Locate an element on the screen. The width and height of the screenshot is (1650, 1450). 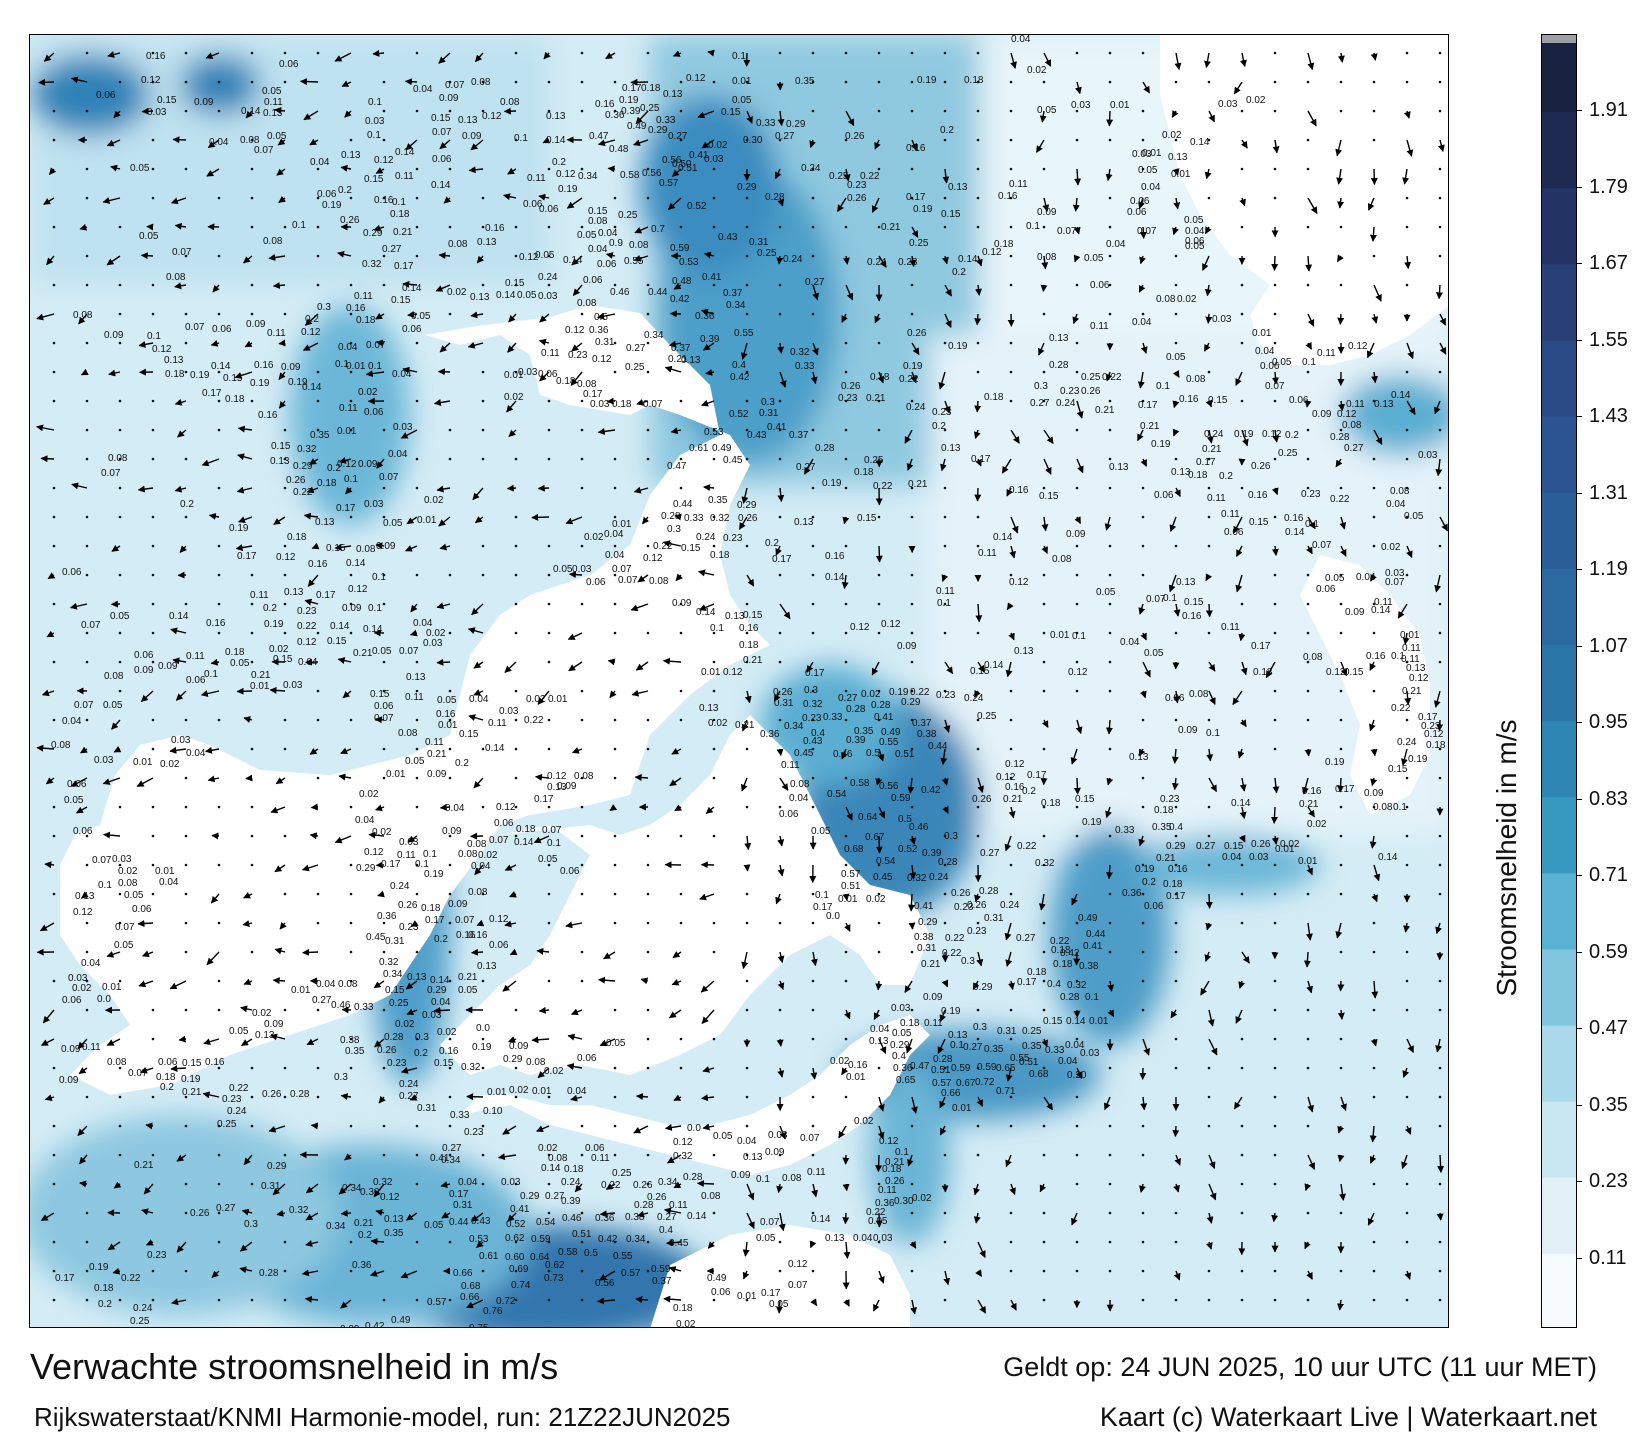
speed-label: 0.68 is located at coordinates (854, 849).